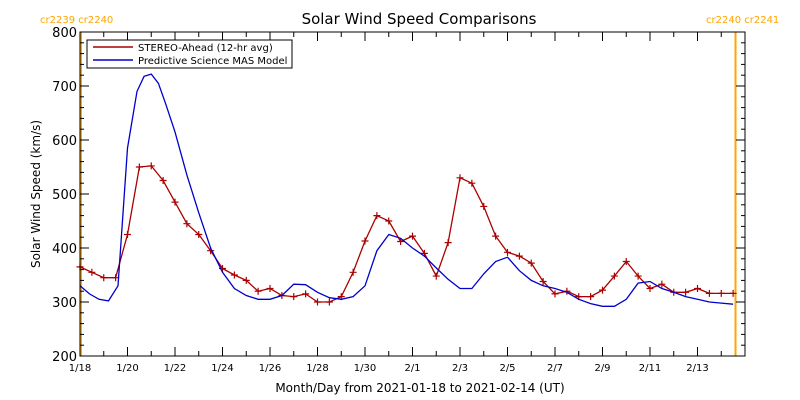 This screenshot has height=400, width=800. I want to click on legend-label-mas: Predictive Science MAS Model, so click(212, 61).